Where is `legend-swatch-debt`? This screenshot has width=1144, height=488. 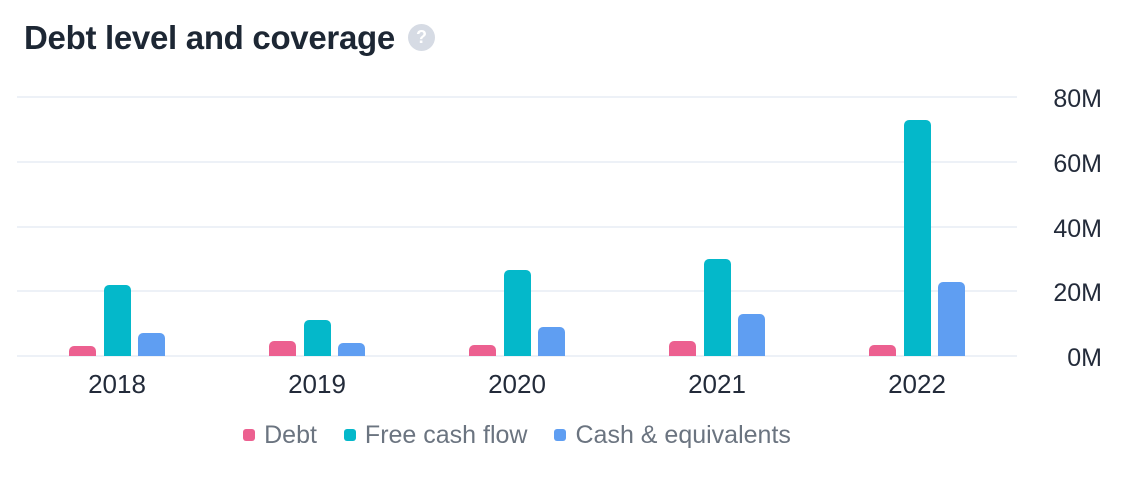 legend-swatch-debt is located at coordinates (249, 435).